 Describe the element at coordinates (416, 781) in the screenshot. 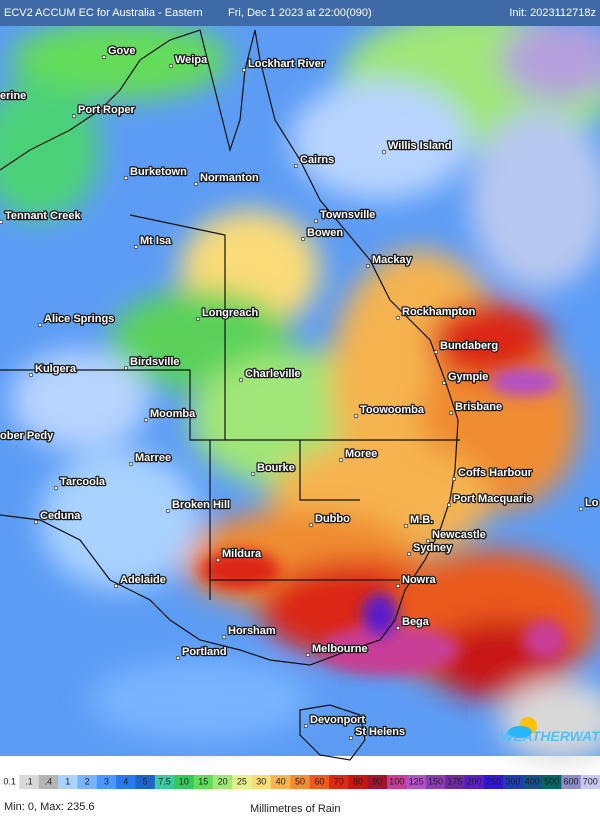

I see `legend-label: 125` at that location.